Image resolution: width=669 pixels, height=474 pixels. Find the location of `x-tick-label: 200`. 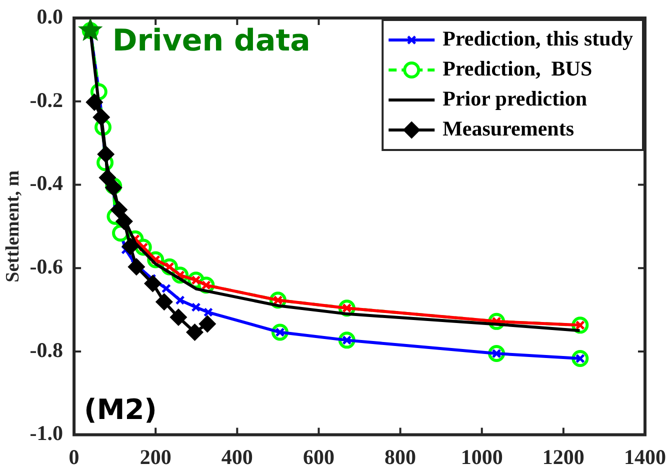

x-tick-label: 200 is located at coordinates (156, 456).